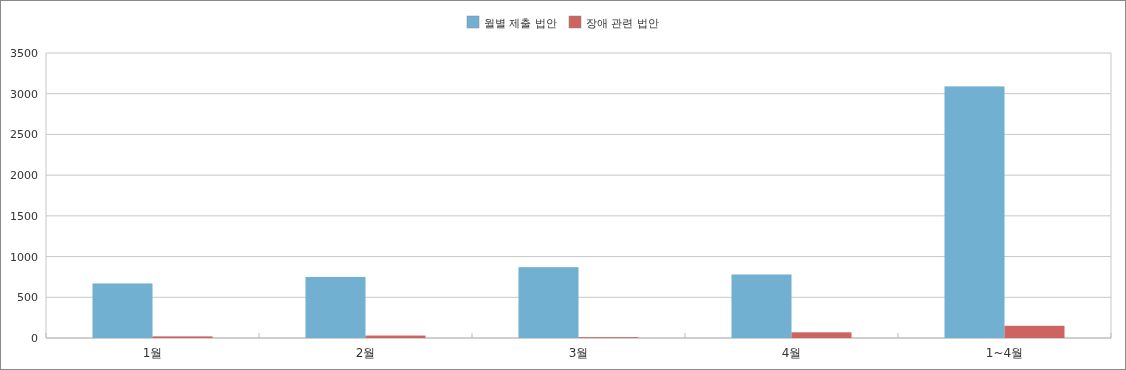  Describe the element at coordinates (622, 23) in the screenshot. I see `legend-label: 장애 관련 법안` at that location.